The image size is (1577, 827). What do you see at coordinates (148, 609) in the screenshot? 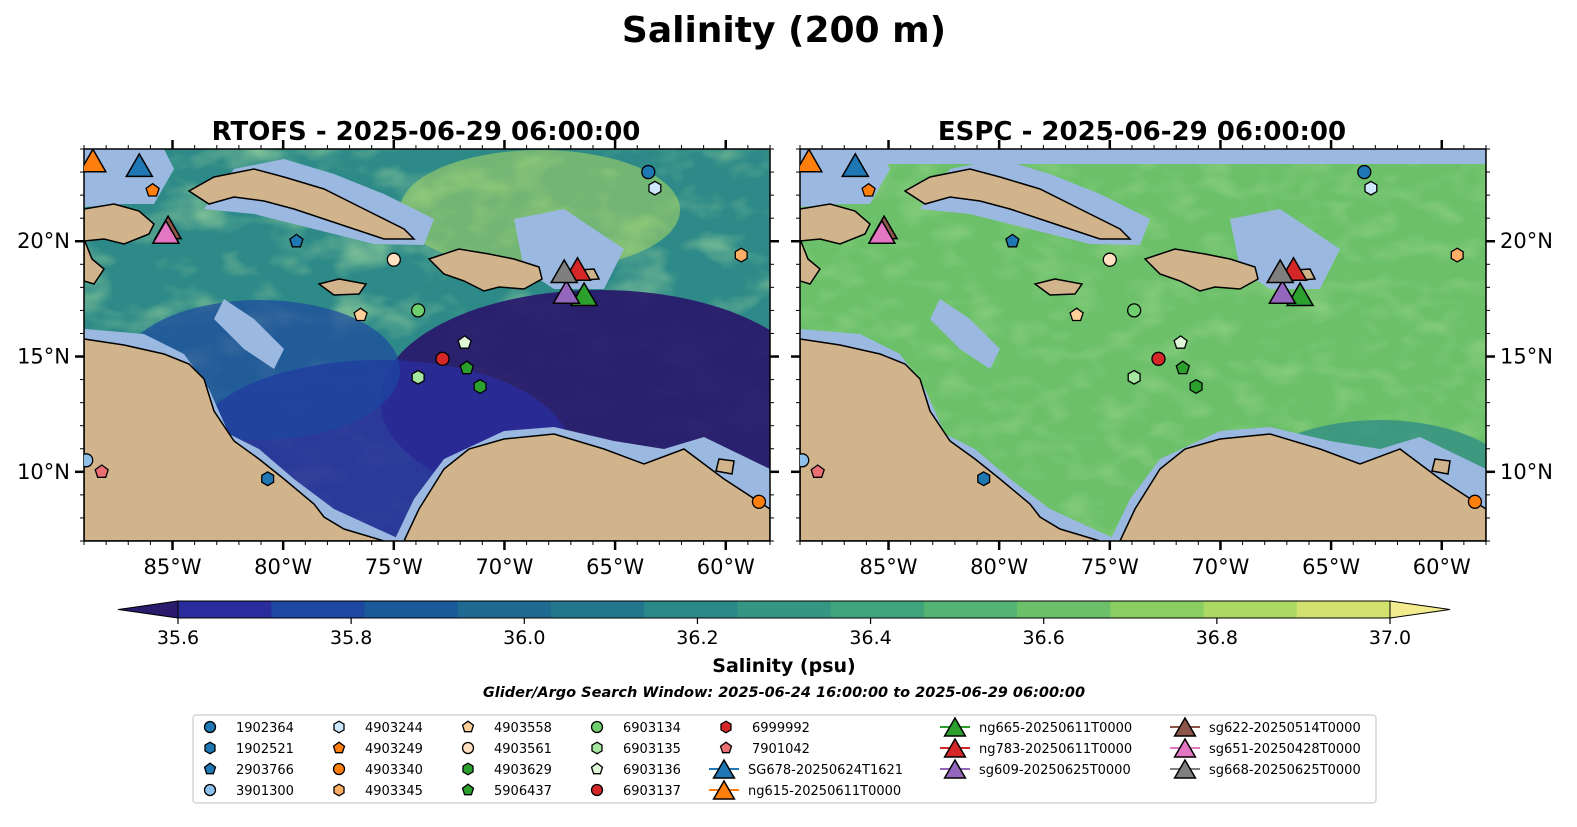
I see `colorbar-extend-min` at bounding box center [148, 609].